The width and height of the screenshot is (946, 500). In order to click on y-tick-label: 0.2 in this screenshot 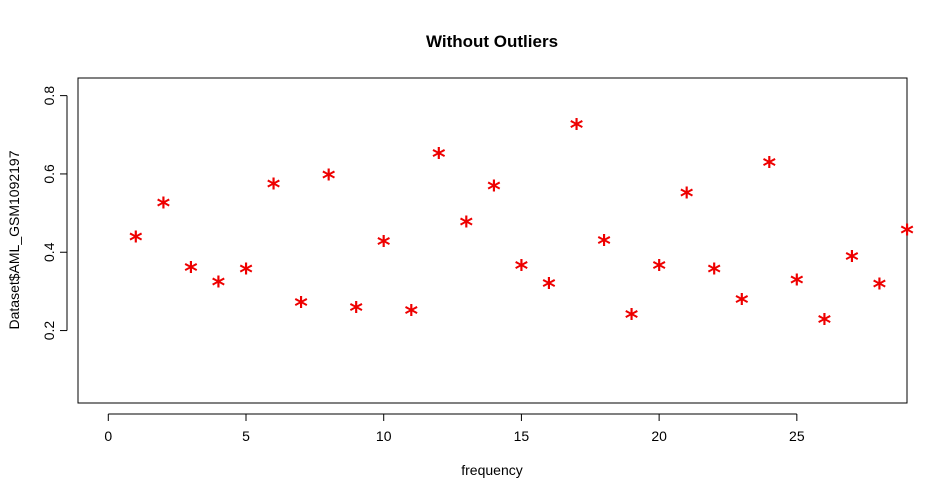, I will do `click(49, 331)`.